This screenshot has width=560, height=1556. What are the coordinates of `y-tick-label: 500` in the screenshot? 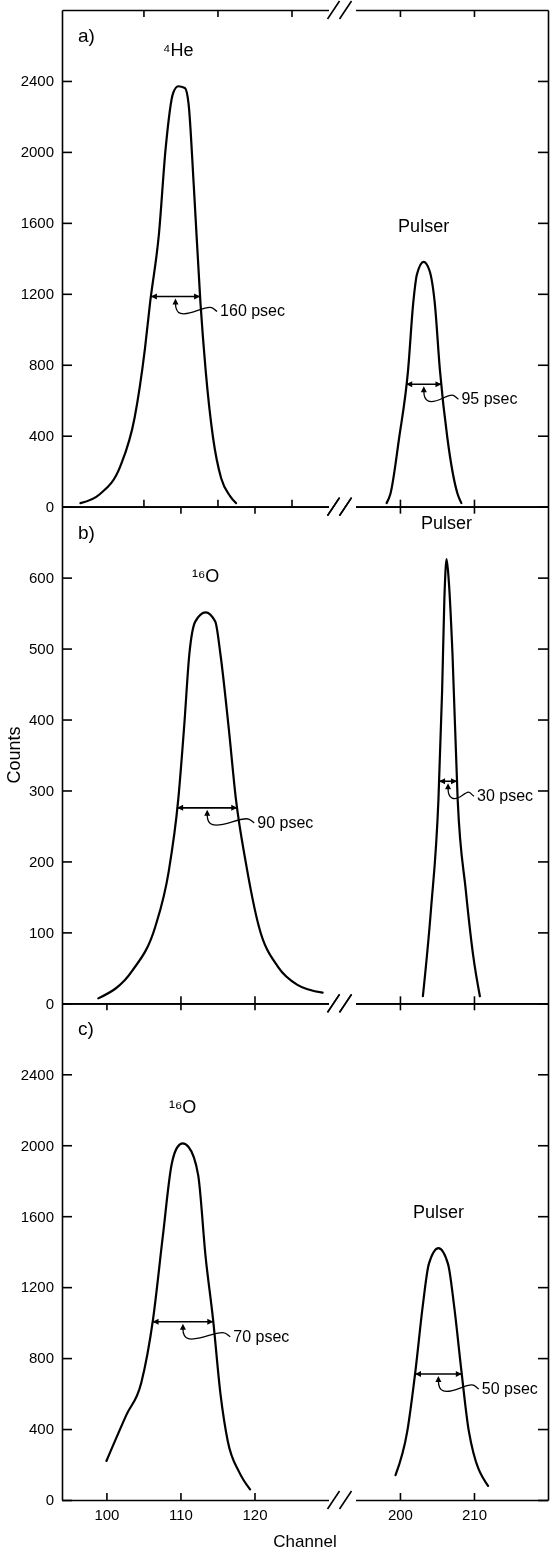 It's located at (41, 648).